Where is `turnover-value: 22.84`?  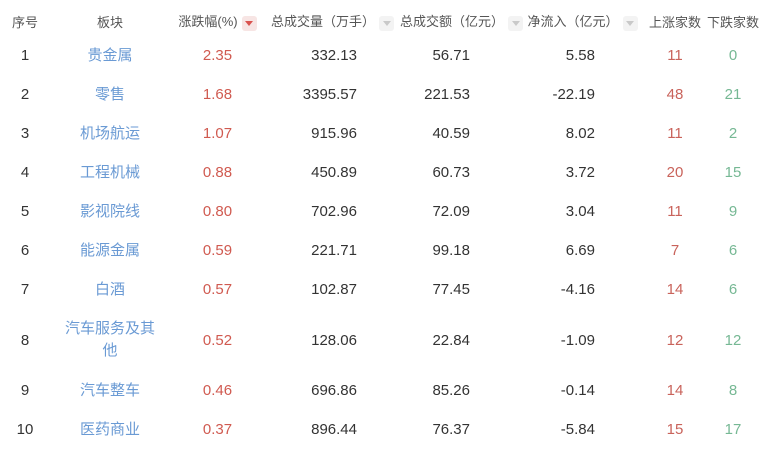 turnover-value: 22.84 is located at coordinates (451, 340).